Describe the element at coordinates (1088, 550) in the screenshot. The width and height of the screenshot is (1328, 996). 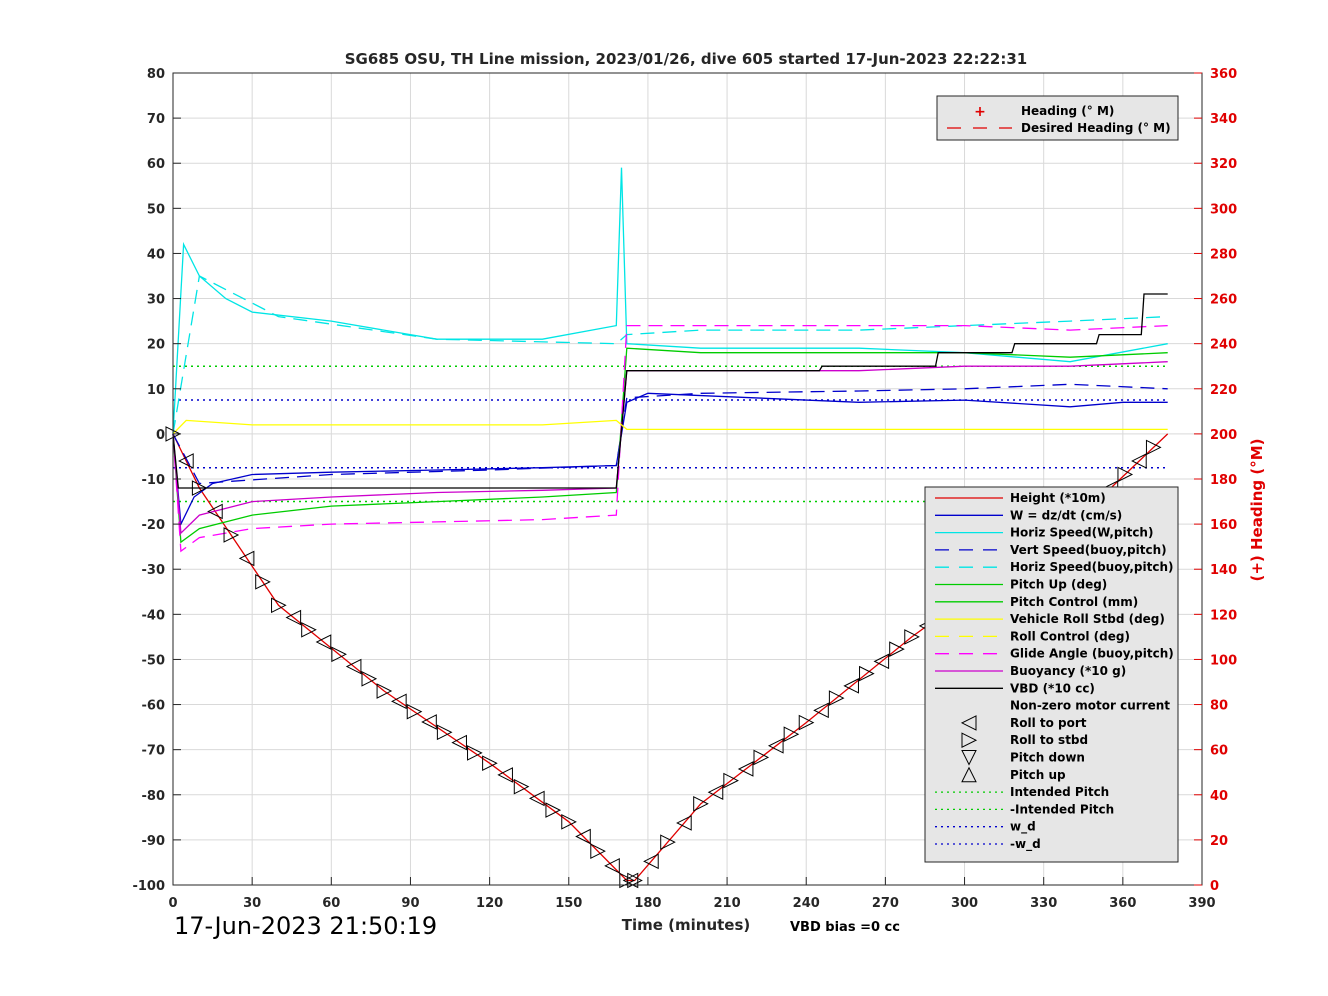
I see `legend-label: Vert Speed(buoy,pitch)` at that location.